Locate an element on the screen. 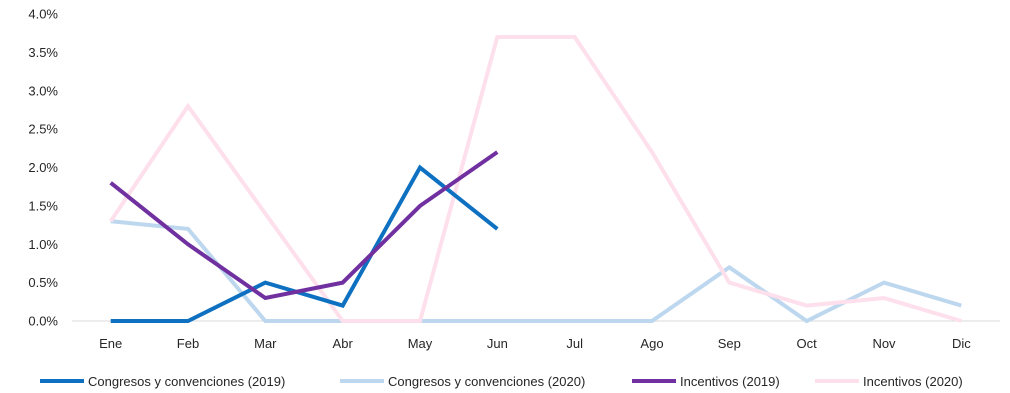 The width and height of the screenshot is (1010, 393). y-tick-label: 2.5% is located at coordinates (43, 129).